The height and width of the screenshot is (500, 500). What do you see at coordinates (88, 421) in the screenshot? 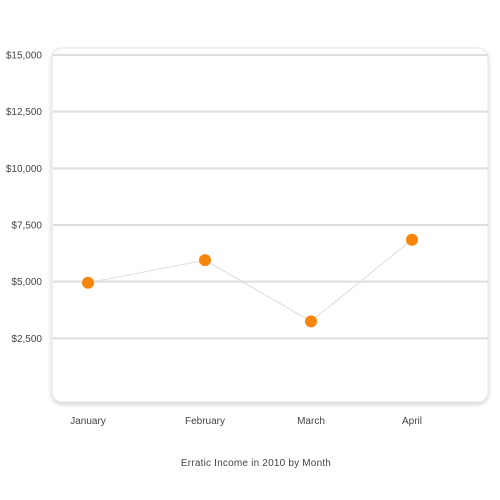
I see `x-category-label: January` at bounding box center [88, 421].